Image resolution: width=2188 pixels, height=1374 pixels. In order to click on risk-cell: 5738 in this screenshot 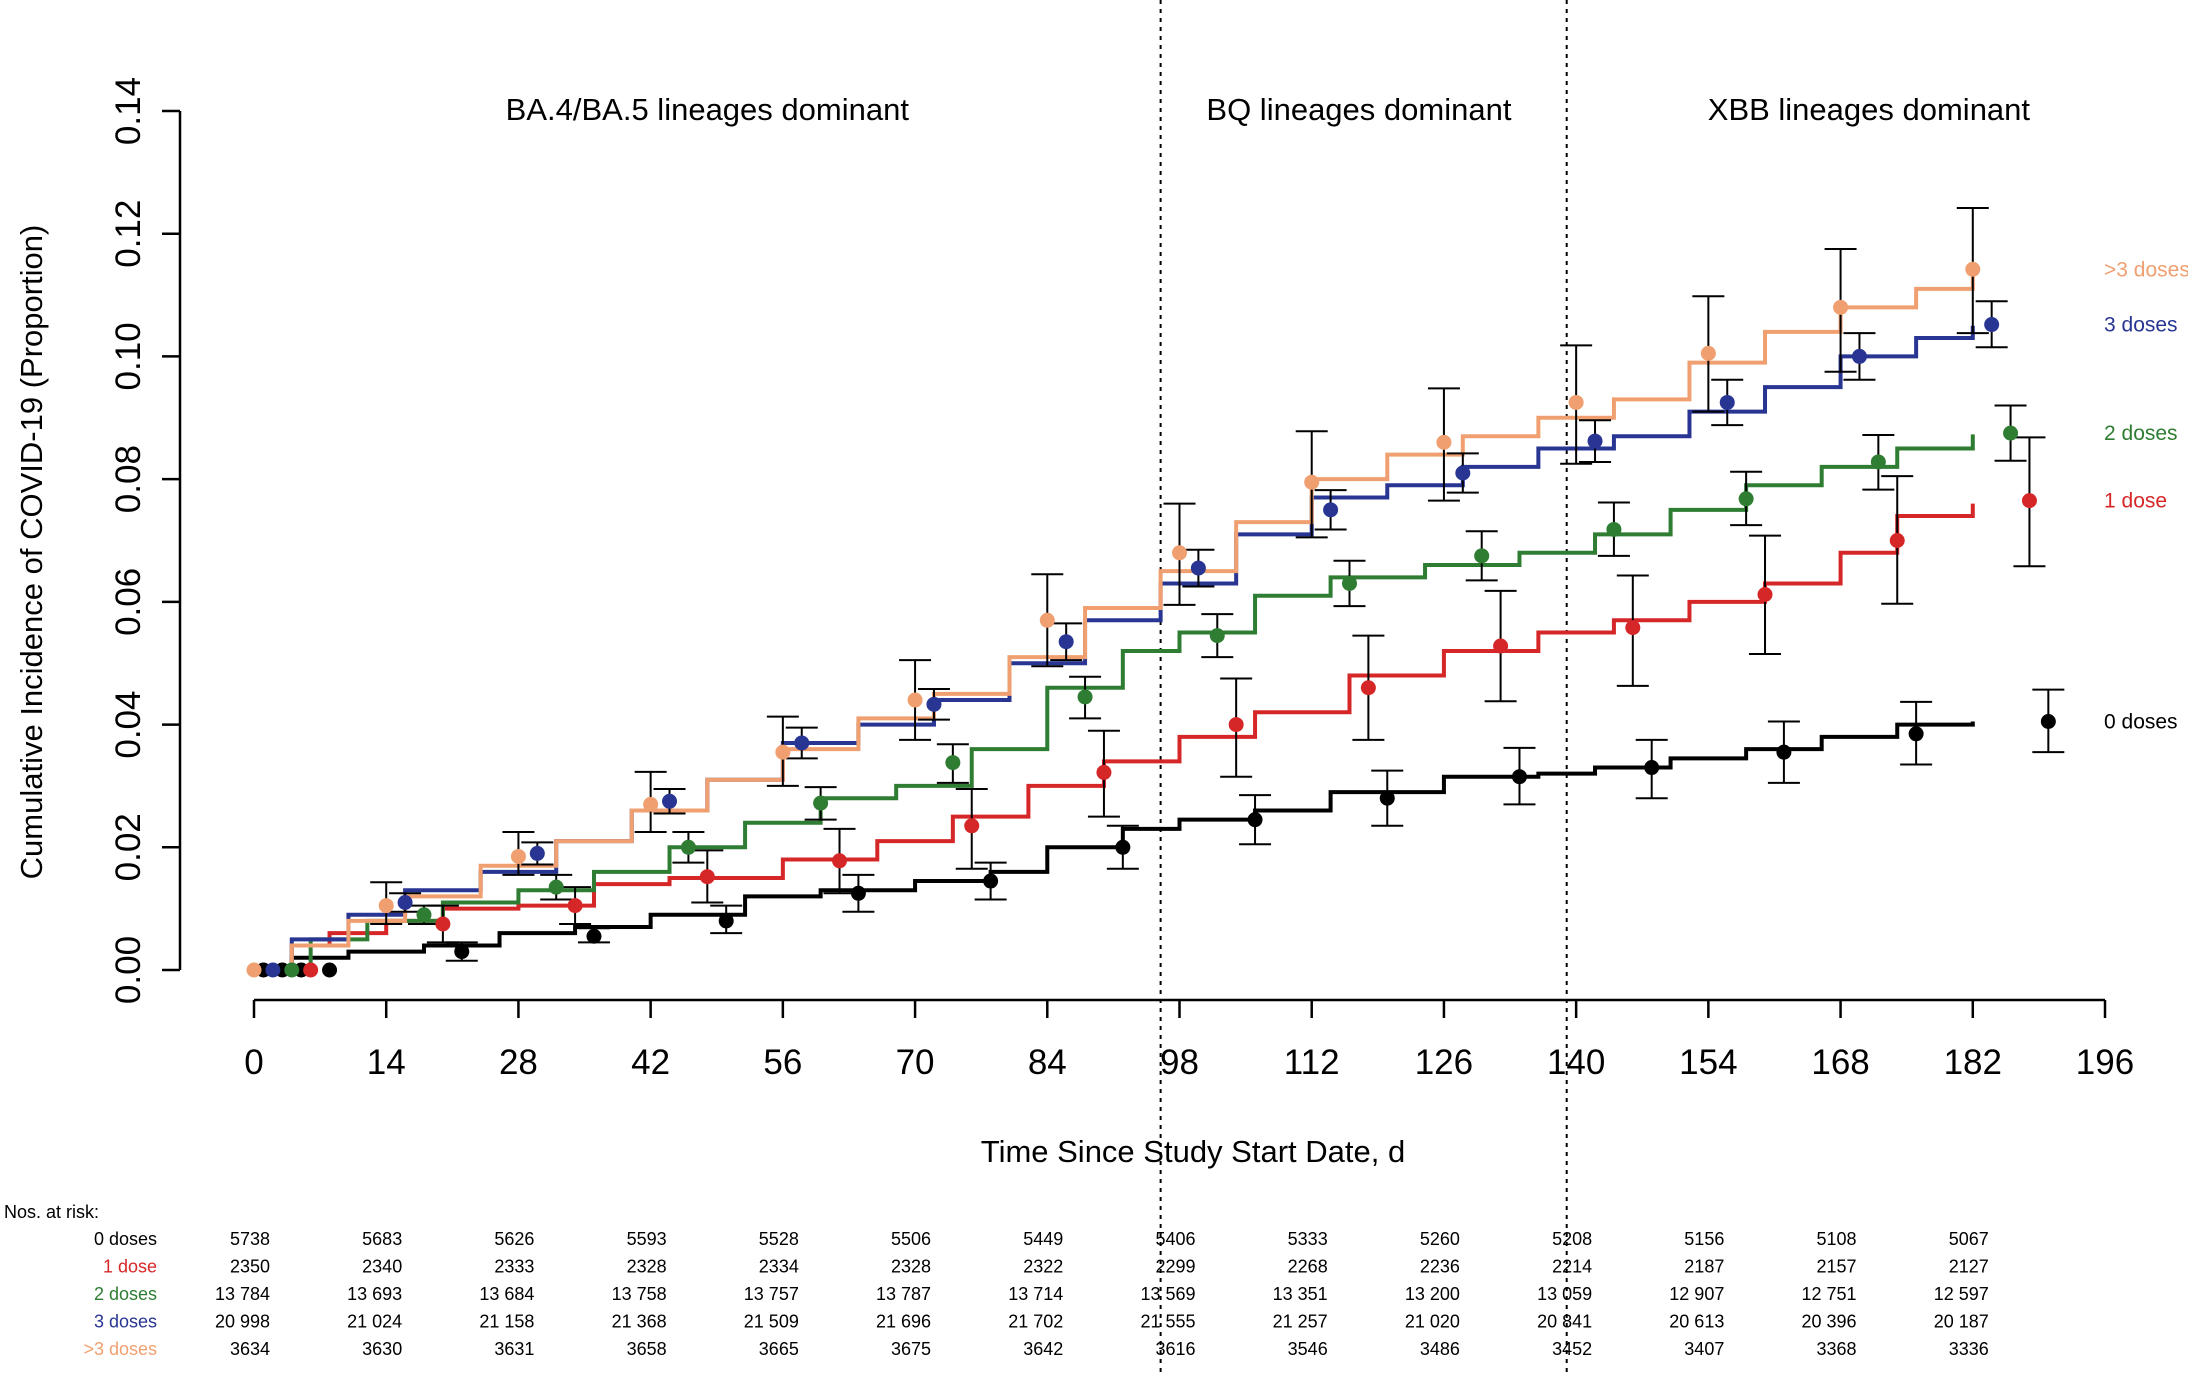, I will do `click(250, 1239)`.